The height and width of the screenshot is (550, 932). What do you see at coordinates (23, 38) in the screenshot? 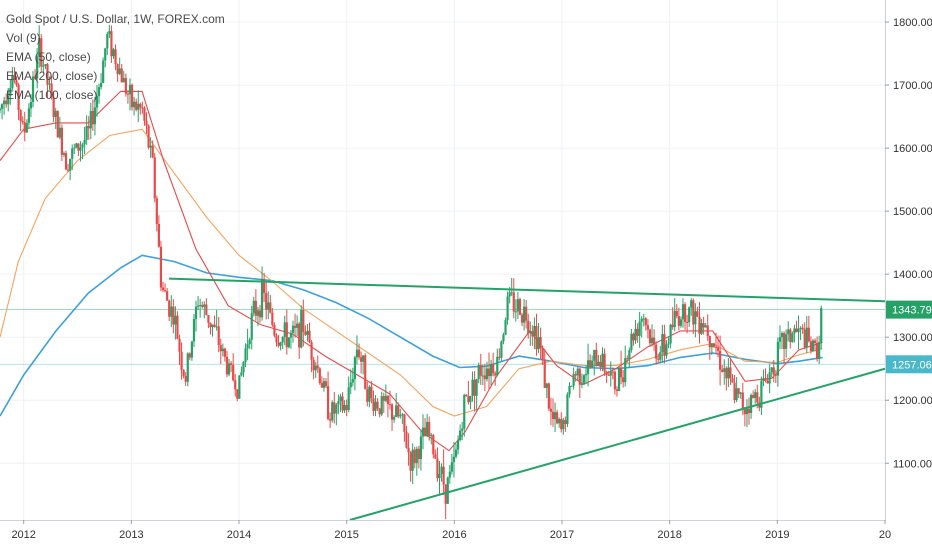
I see `indicator-vol: Vol (9)` at bounding box center [23, 38].